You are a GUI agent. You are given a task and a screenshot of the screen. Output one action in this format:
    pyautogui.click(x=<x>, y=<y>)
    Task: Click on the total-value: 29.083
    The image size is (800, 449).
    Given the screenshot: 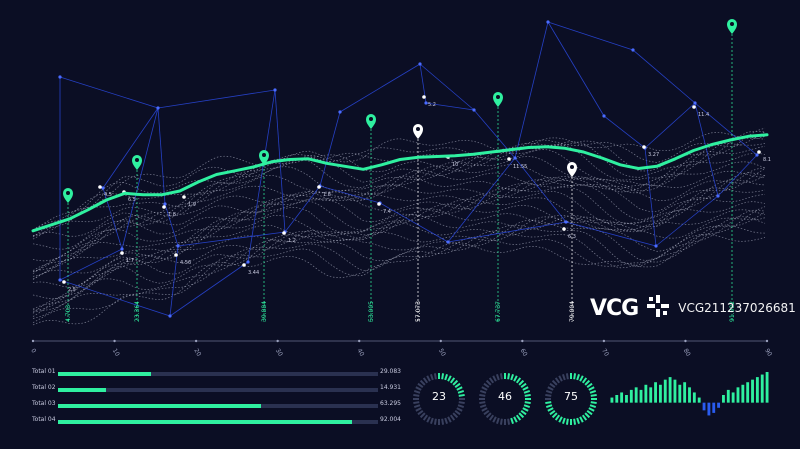 What is the action you would take?
    pyautogui.click(x=390, y=371)
    